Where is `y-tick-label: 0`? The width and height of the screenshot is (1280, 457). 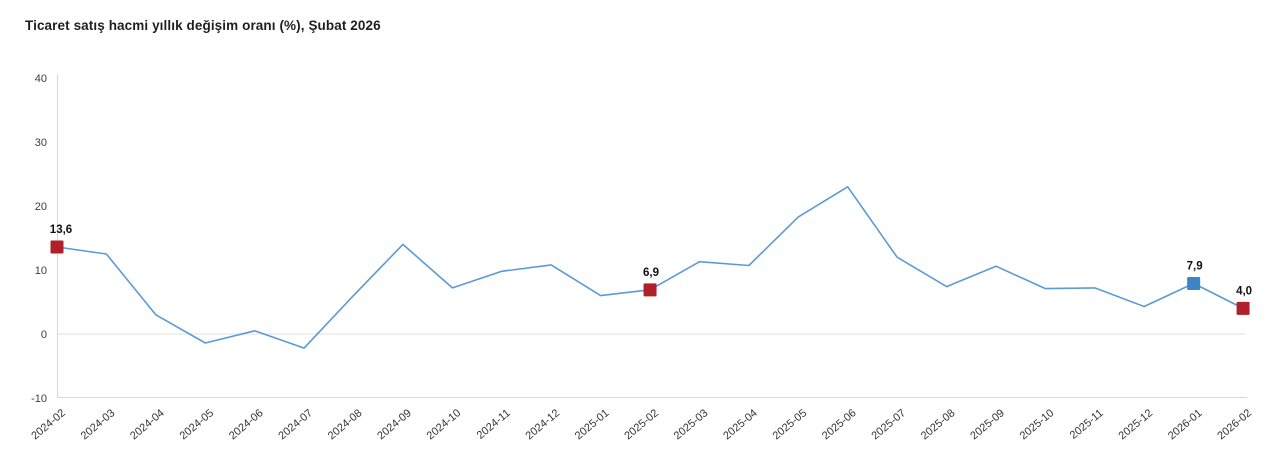 y-tick-label: 0 is located at coordinates (44, 335).